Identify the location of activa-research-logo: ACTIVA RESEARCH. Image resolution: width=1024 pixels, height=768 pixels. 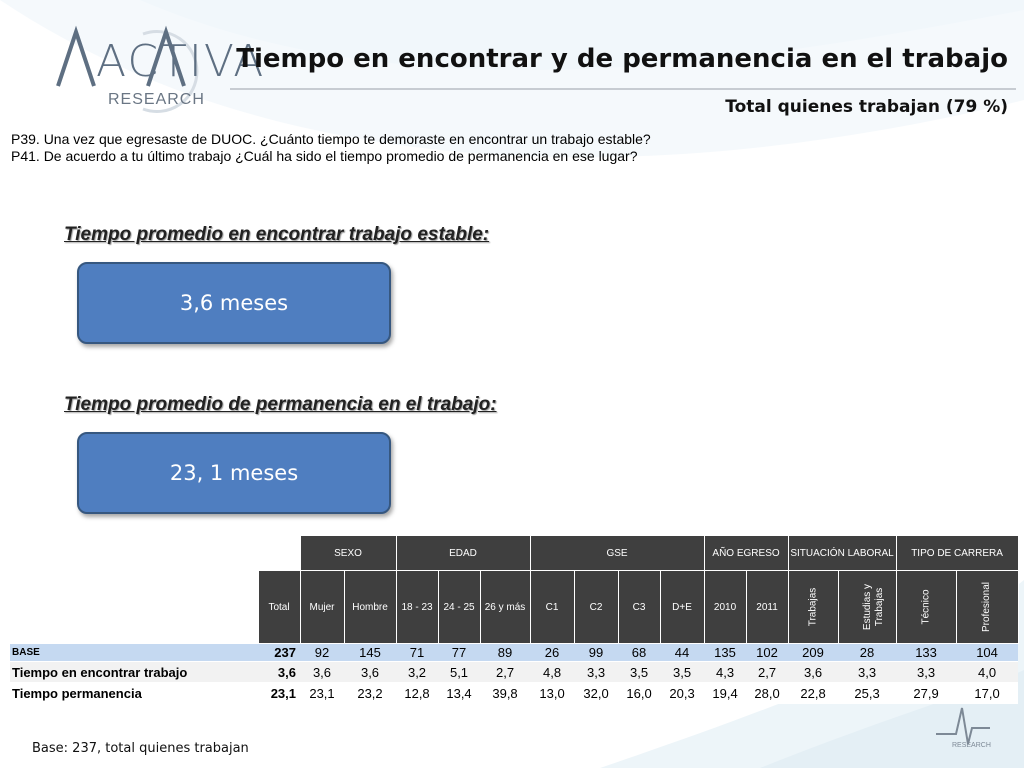
(145, 64).